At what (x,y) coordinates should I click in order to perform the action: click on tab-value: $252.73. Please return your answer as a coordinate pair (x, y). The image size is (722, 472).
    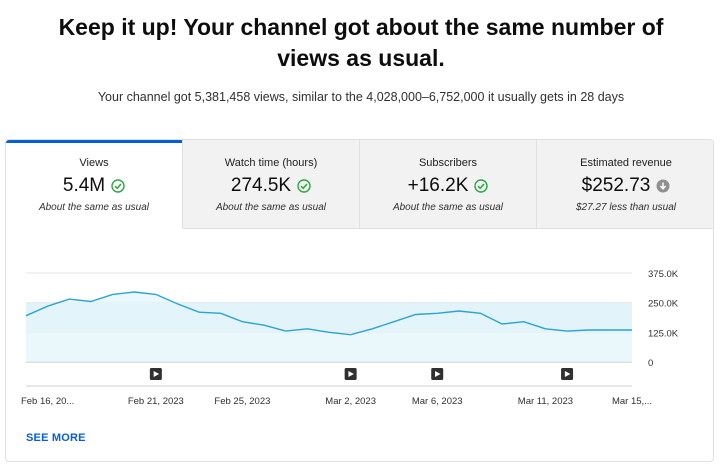
    Looking at the image, I should click on (616, 185).